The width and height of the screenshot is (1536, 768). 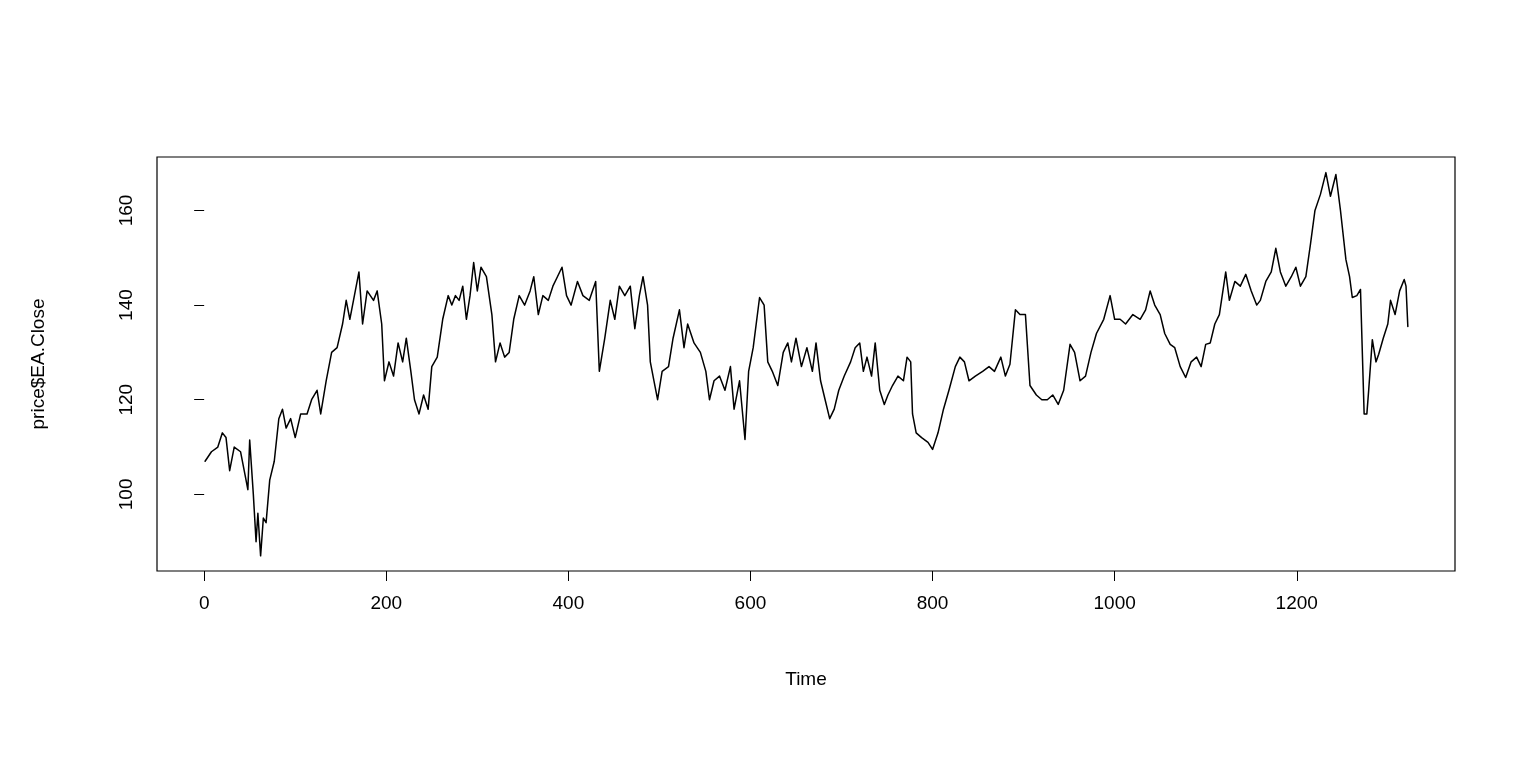 I want to click on x-tick-label: 800, so click(x=932, y=602).